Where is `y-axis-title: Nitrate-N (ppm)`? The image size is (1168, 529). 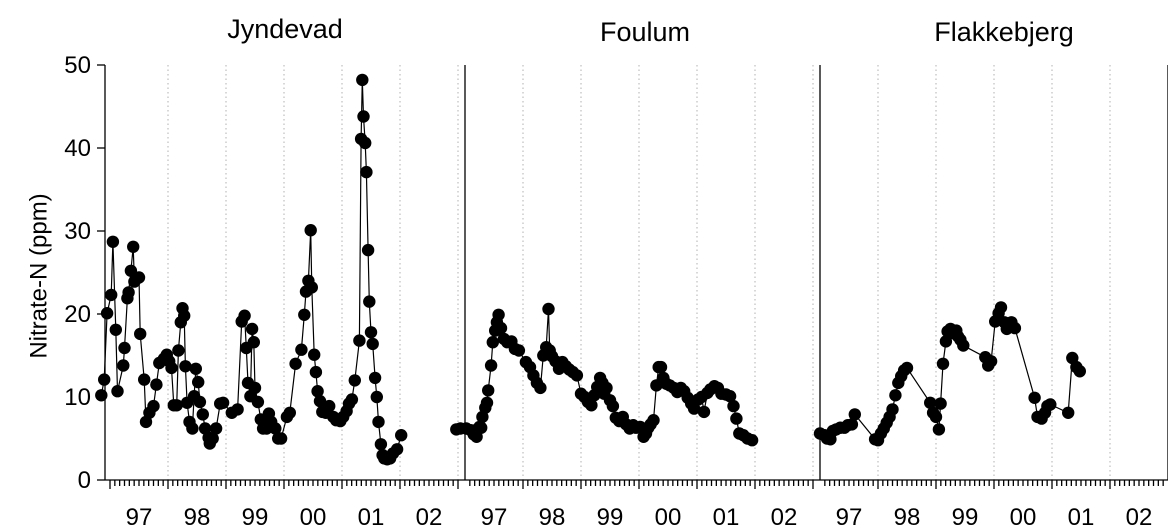
y-axis-title: Nitrate-N (ppm) is located at coordinates (38, 275).